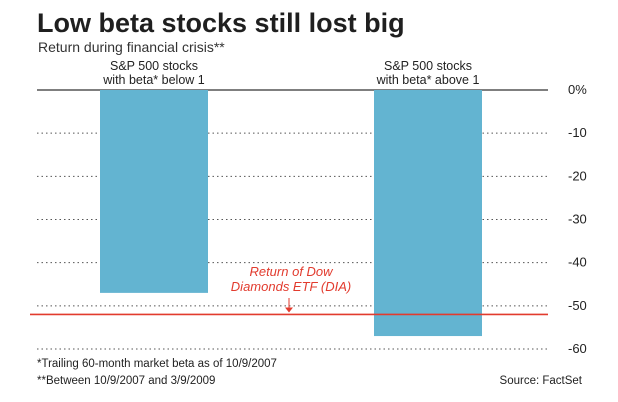 The image size is (618, 402). I want to click on y-tick-label: -40, so click(577, 262).